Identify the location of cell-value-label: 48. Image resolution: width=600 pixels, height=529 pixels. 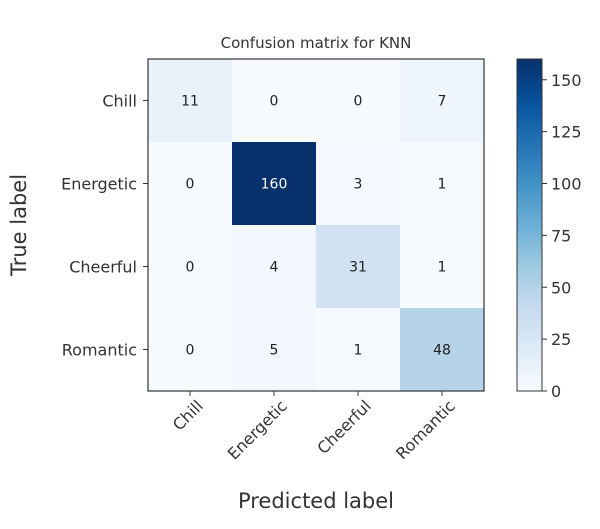
(442, 351).